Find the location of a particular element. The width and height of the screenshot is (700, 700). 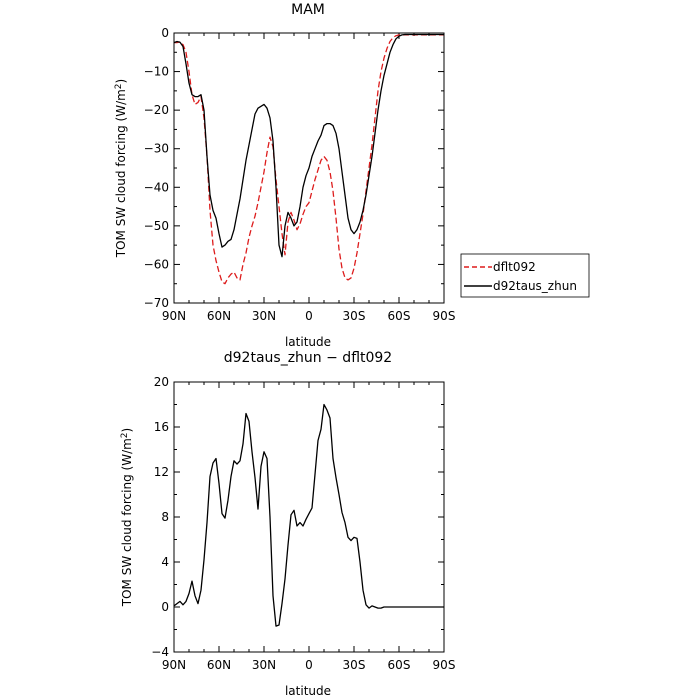

y-tick-label: 4 is located at coordinates (165, 562).